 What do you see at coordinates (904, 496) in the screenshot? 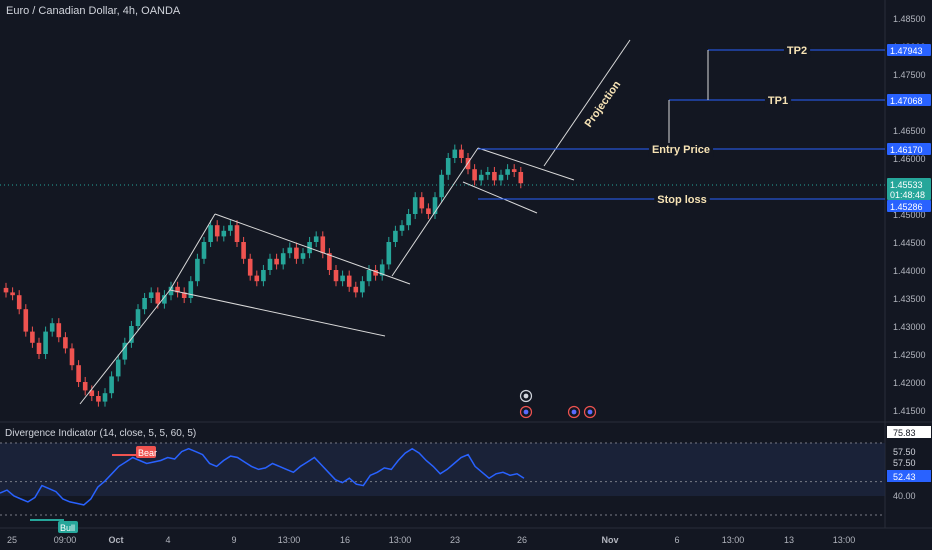
I see `rsi-lower-tag: 40.00` at bounding box center [904, 496].